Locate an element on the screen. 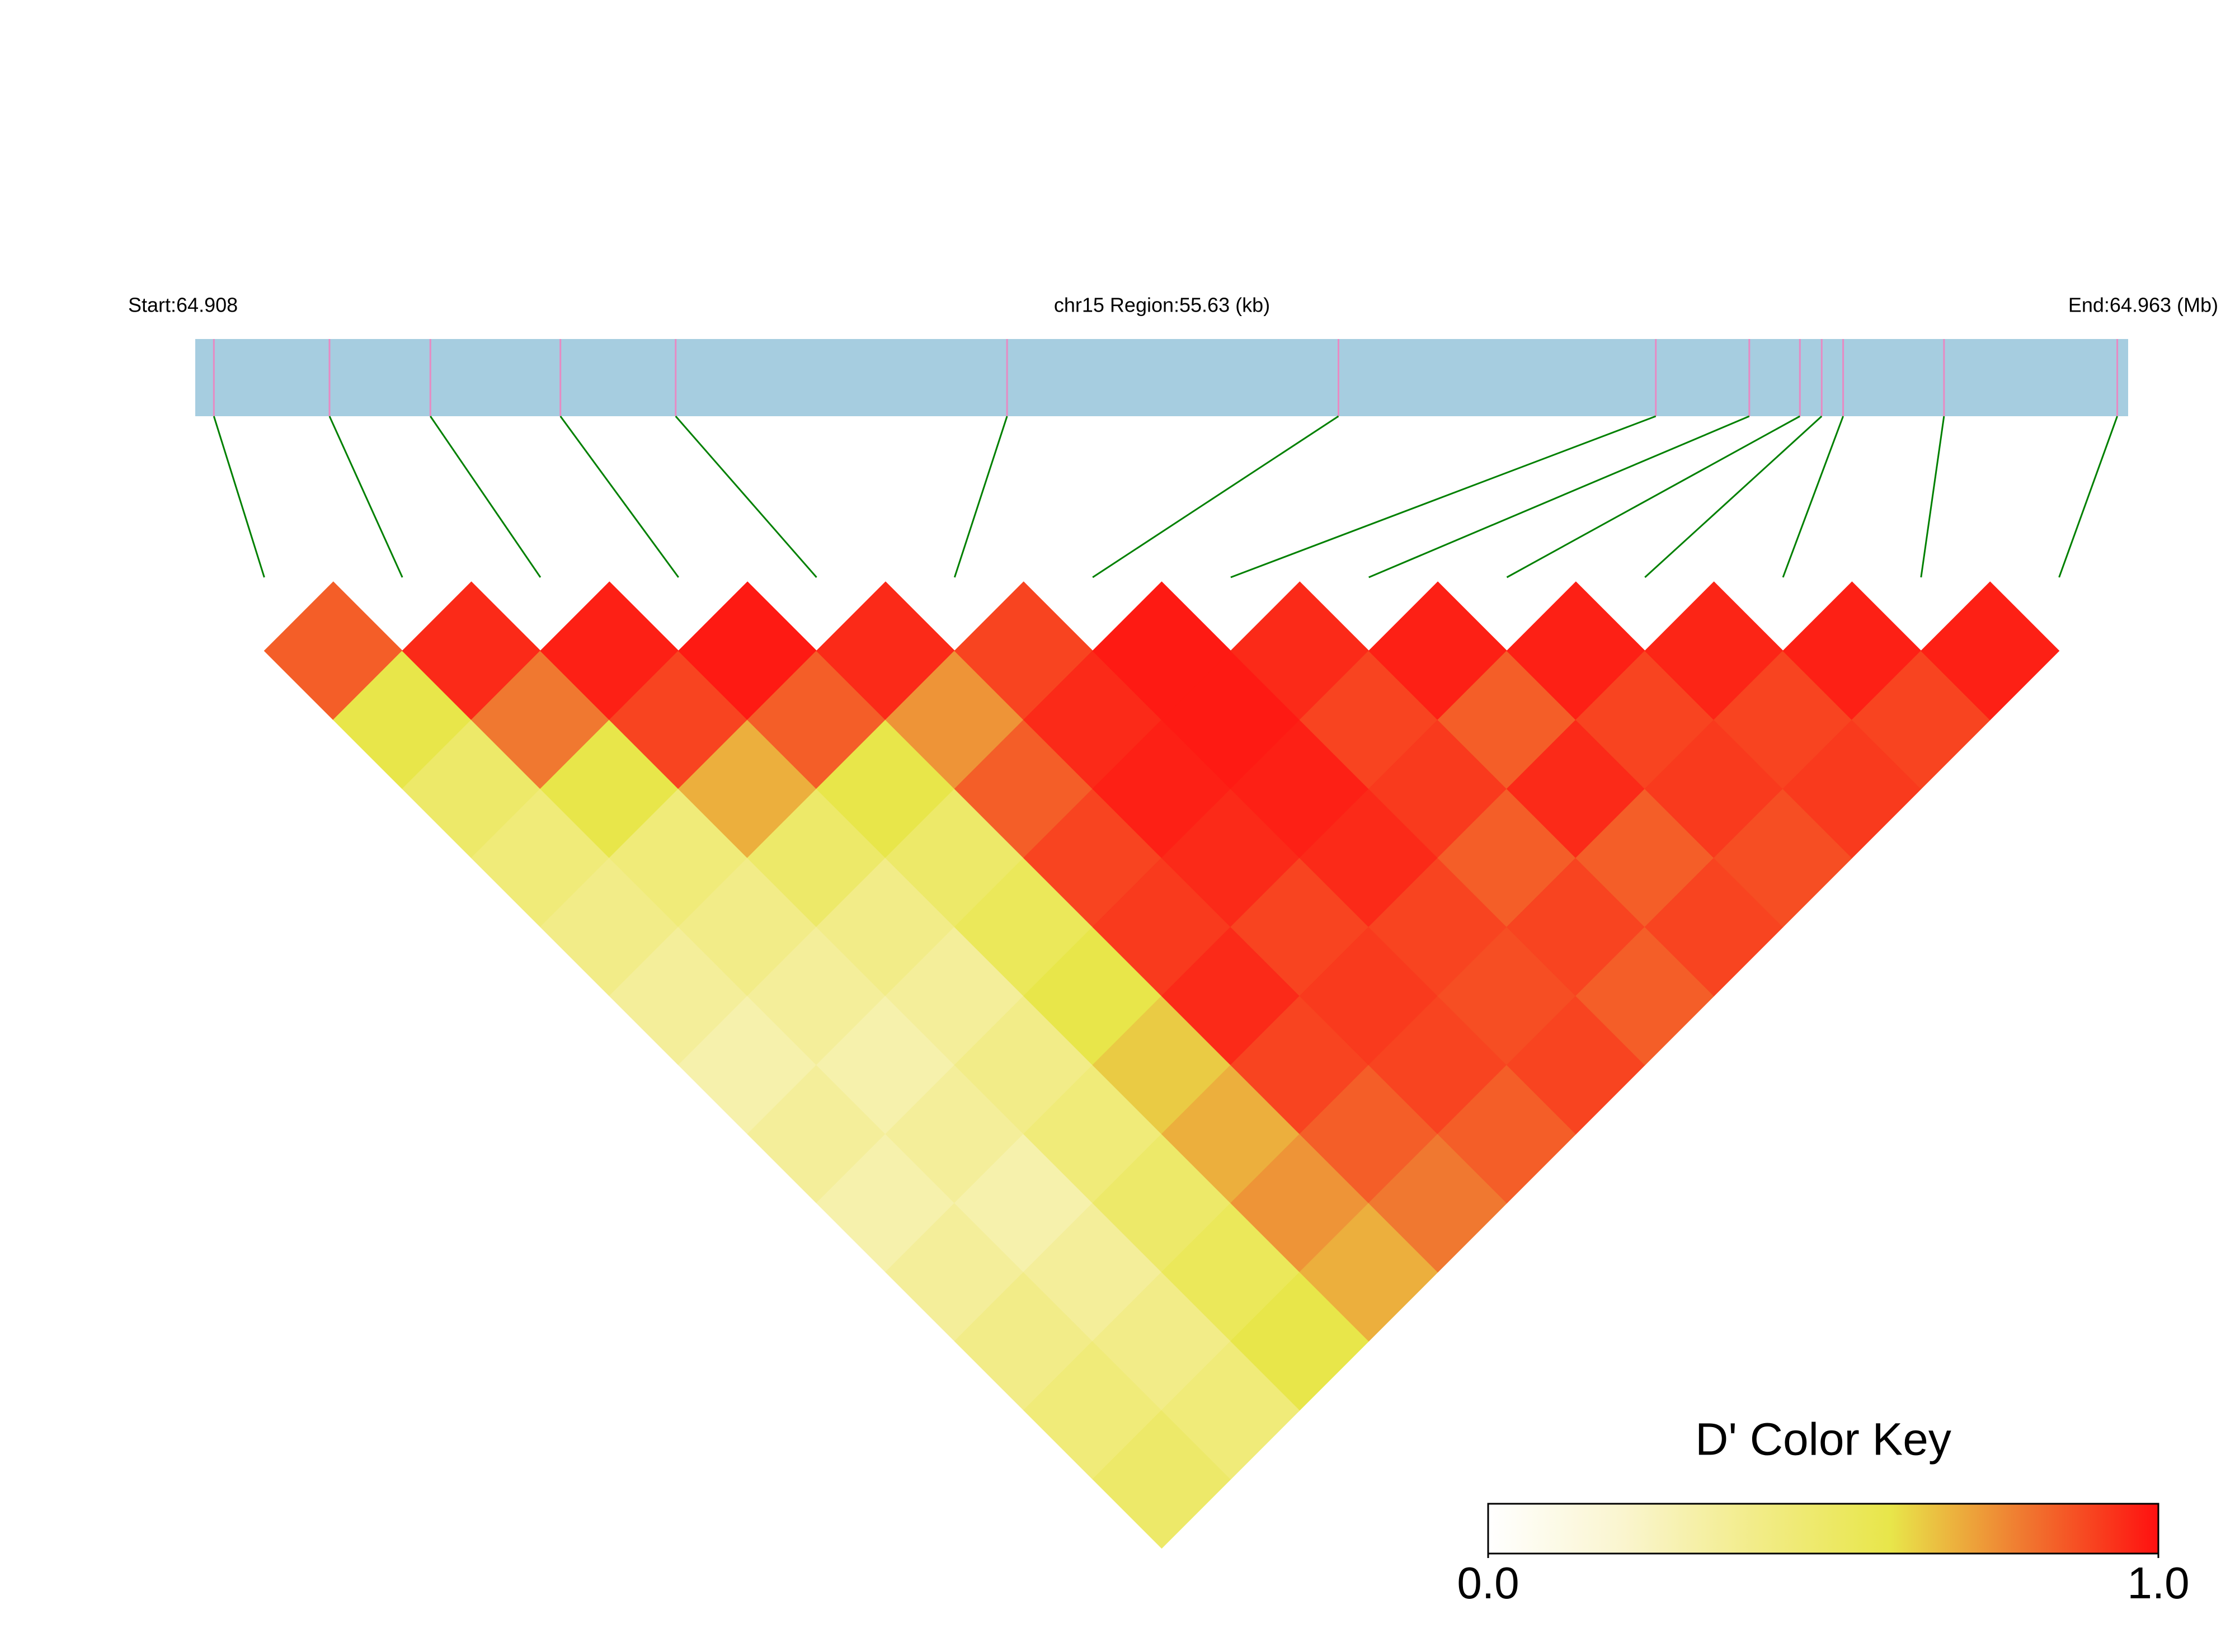  end-label: End:64.963 (Mb) is located at coordinates (2143, 306).